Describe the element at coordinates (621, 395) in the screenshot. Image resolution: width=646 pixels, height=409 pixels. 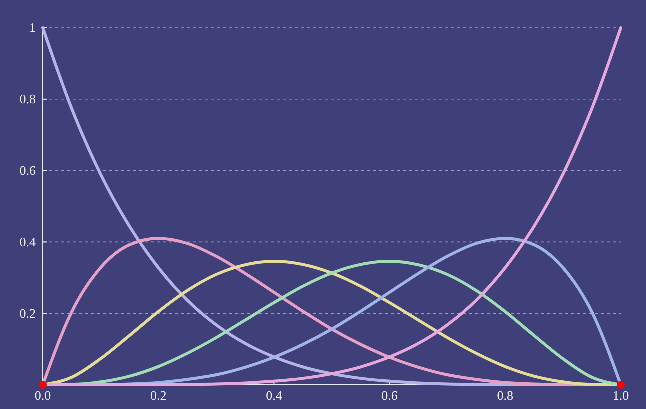
I see `x-tick-label: 1.0` at that location.